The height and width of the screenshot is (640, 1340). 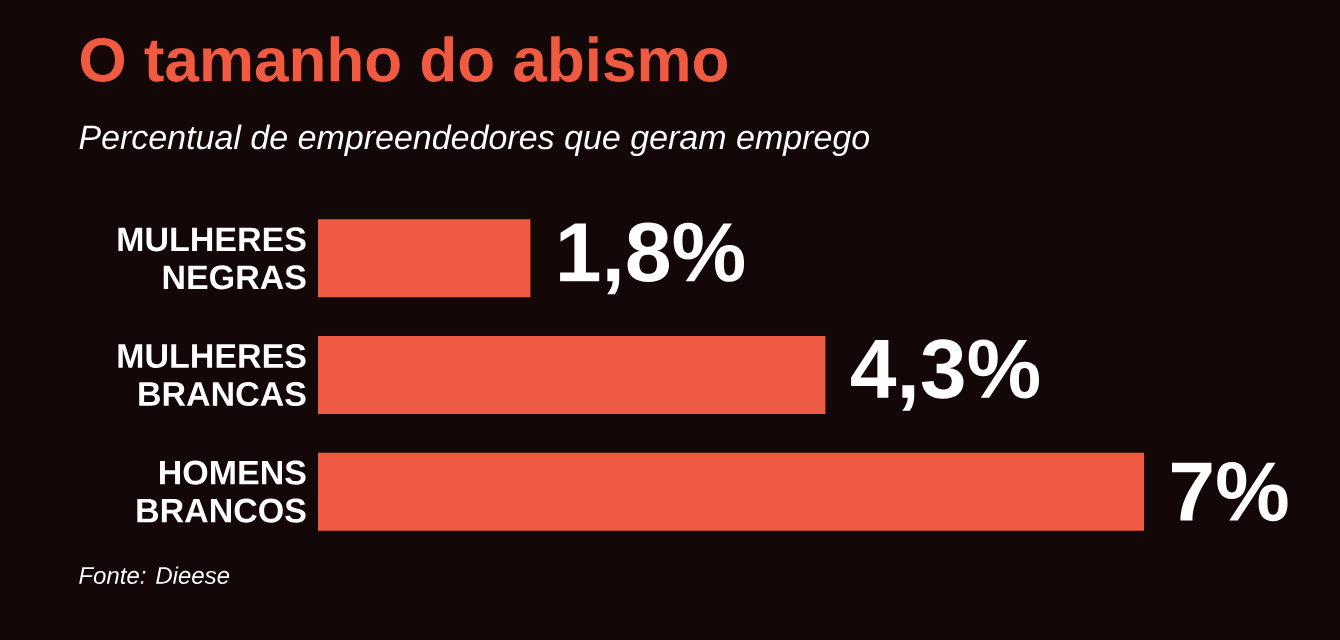 What do you see at coordinates (652, 258) in the screenshot?
I see `data-label: 1,8%` at bounding box center [652, 258].